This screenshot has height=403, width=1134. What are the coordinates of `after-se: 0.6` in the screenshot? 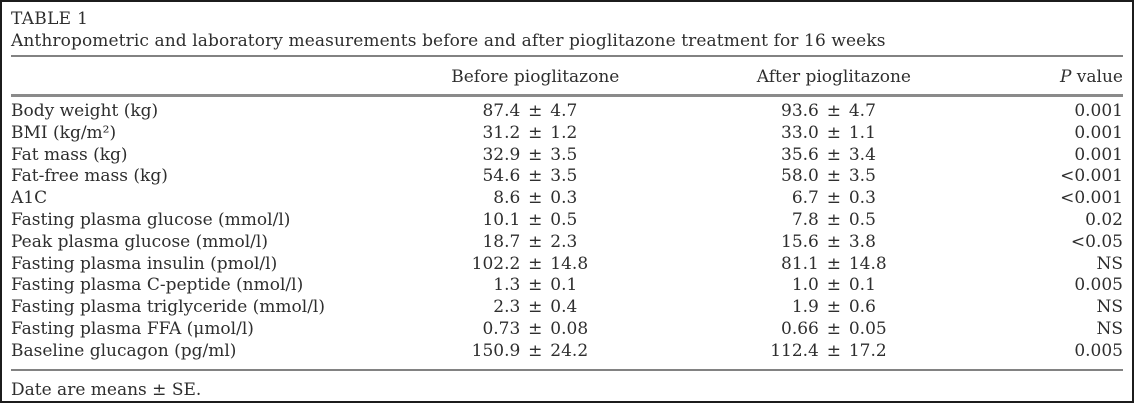 It's located at (862, 307).